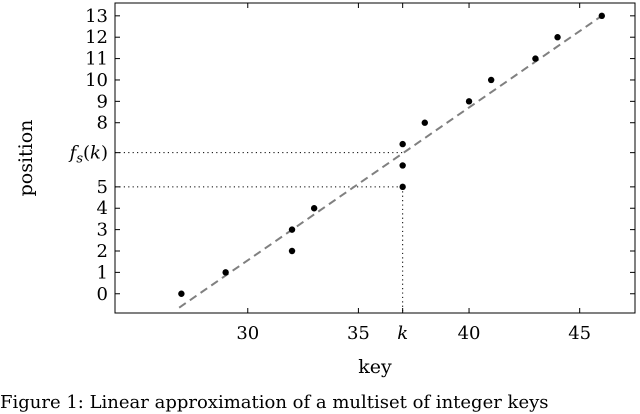 This screenshot has width=640, height=414. Describe the element at coordinates (96, 59) in the screenshot. I see `y-tick-label: 11` at that location.